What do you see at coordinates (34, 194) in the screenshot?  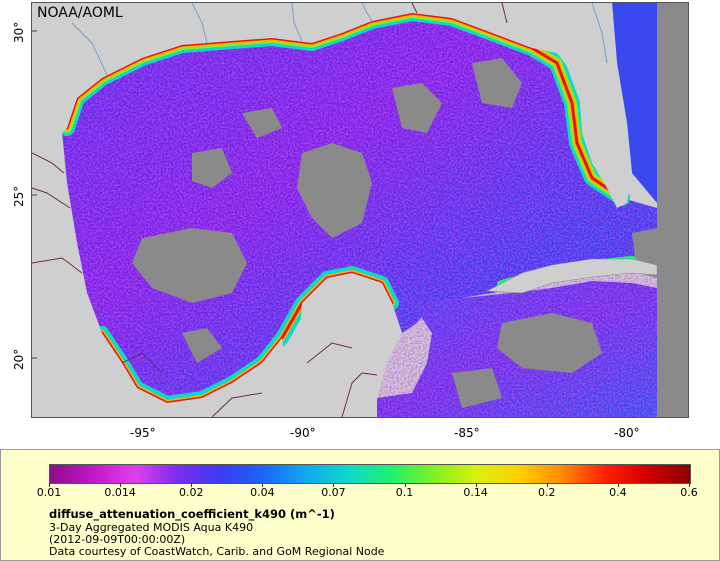 I see `lat-ticks` at bounding box center [34, 194].